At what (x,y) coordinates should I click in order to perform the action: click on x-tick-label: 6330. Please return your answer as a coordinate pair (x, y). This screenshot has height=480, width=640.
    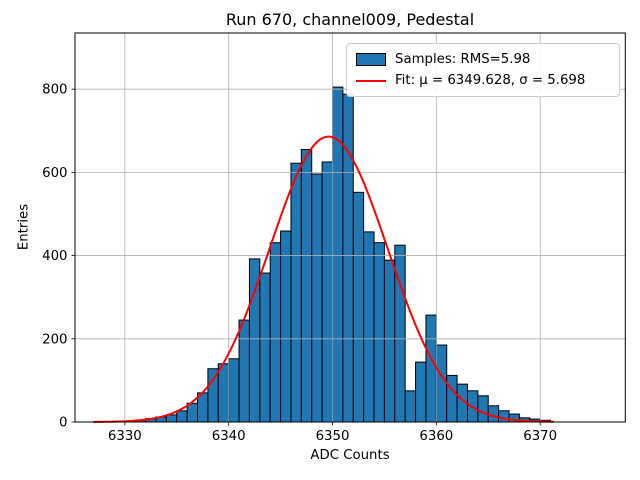
    Looking at the image, I should click on (125, 436).